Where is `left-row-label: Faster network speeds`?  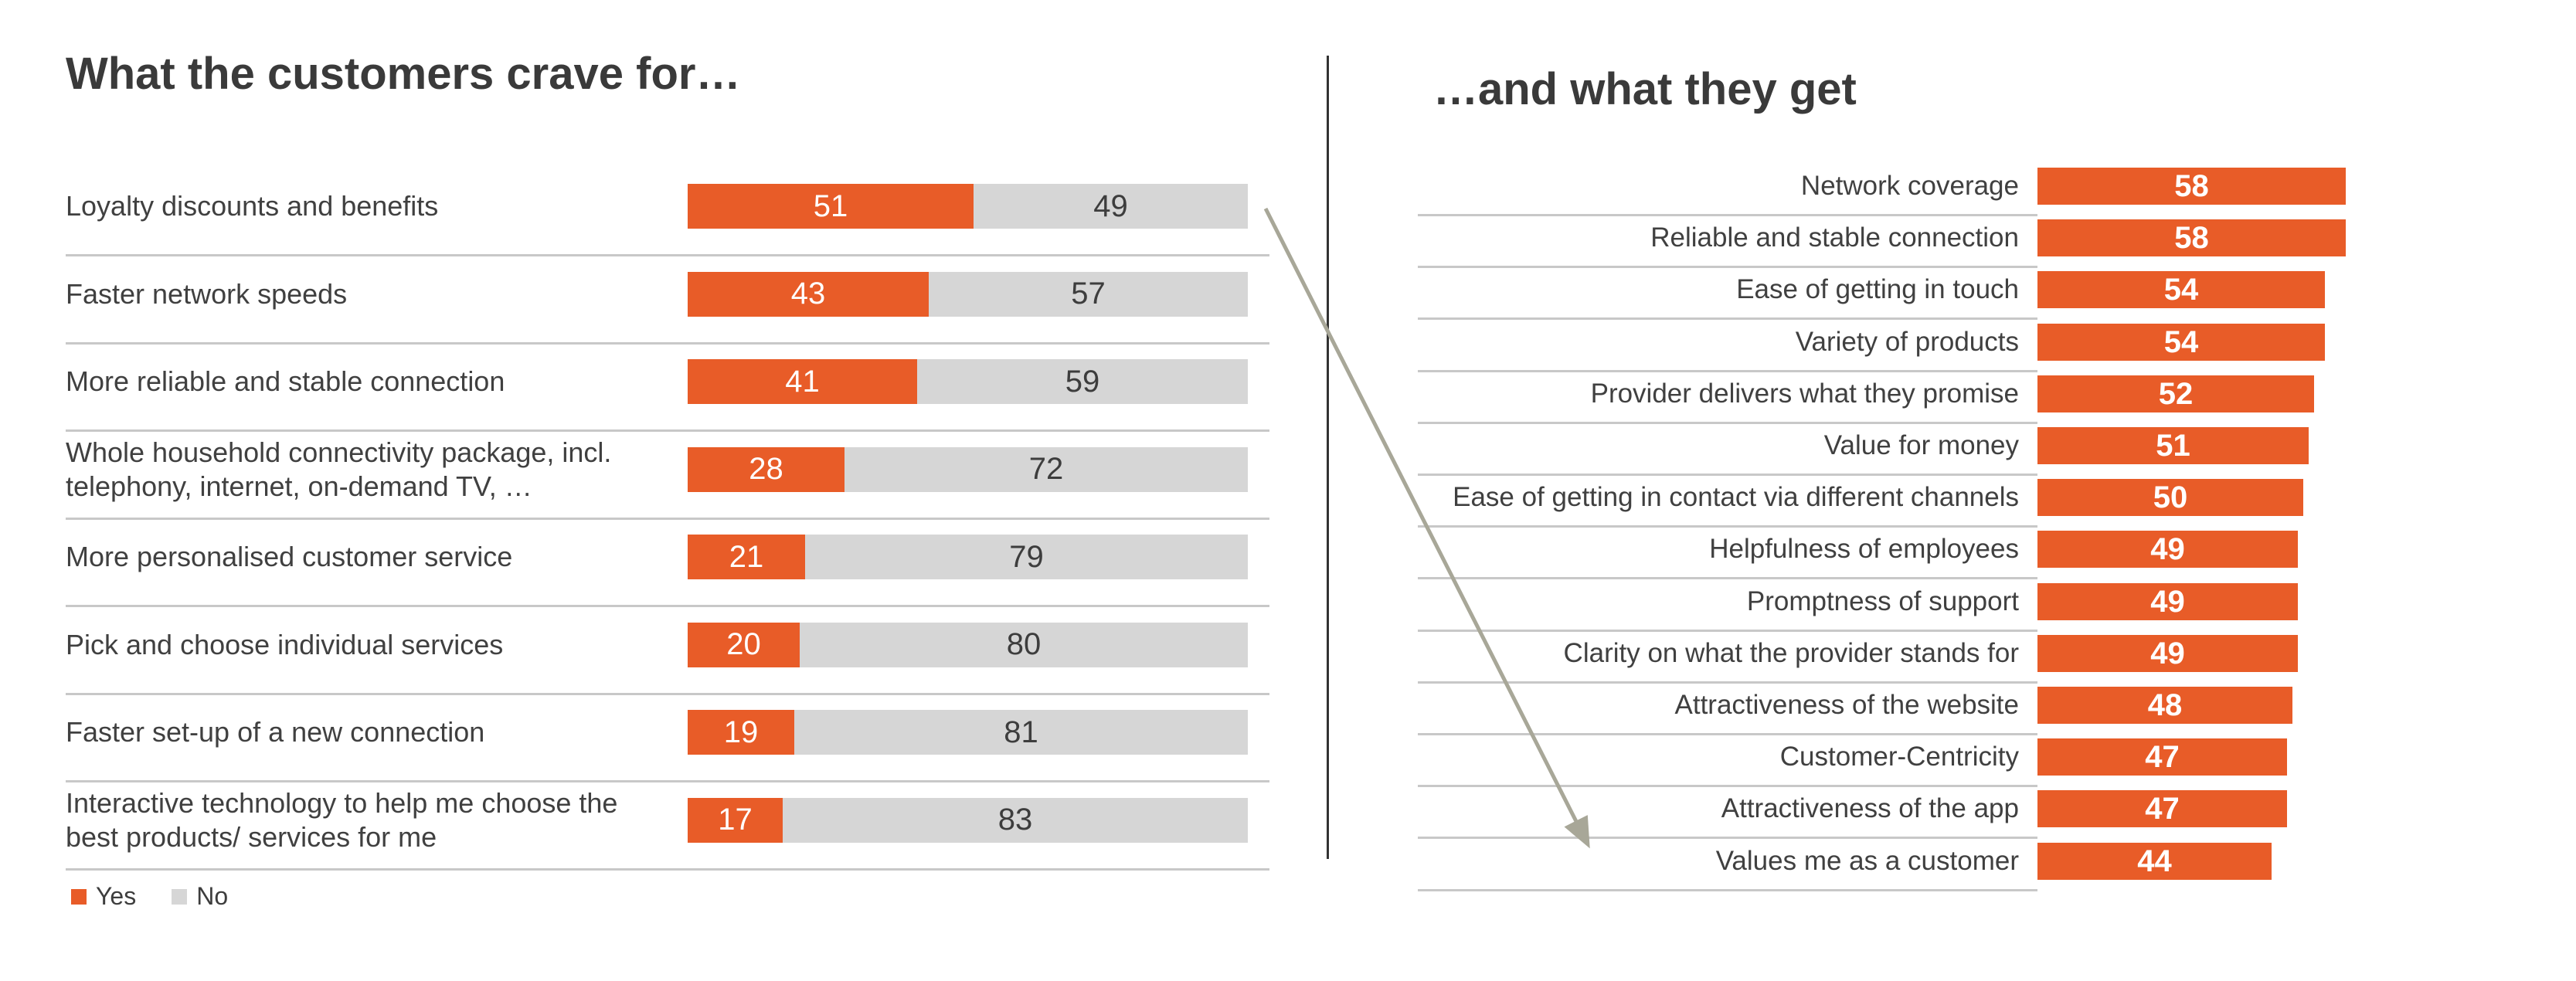
left-row-label: Faster network speeds is located at coordinates (207, 293).